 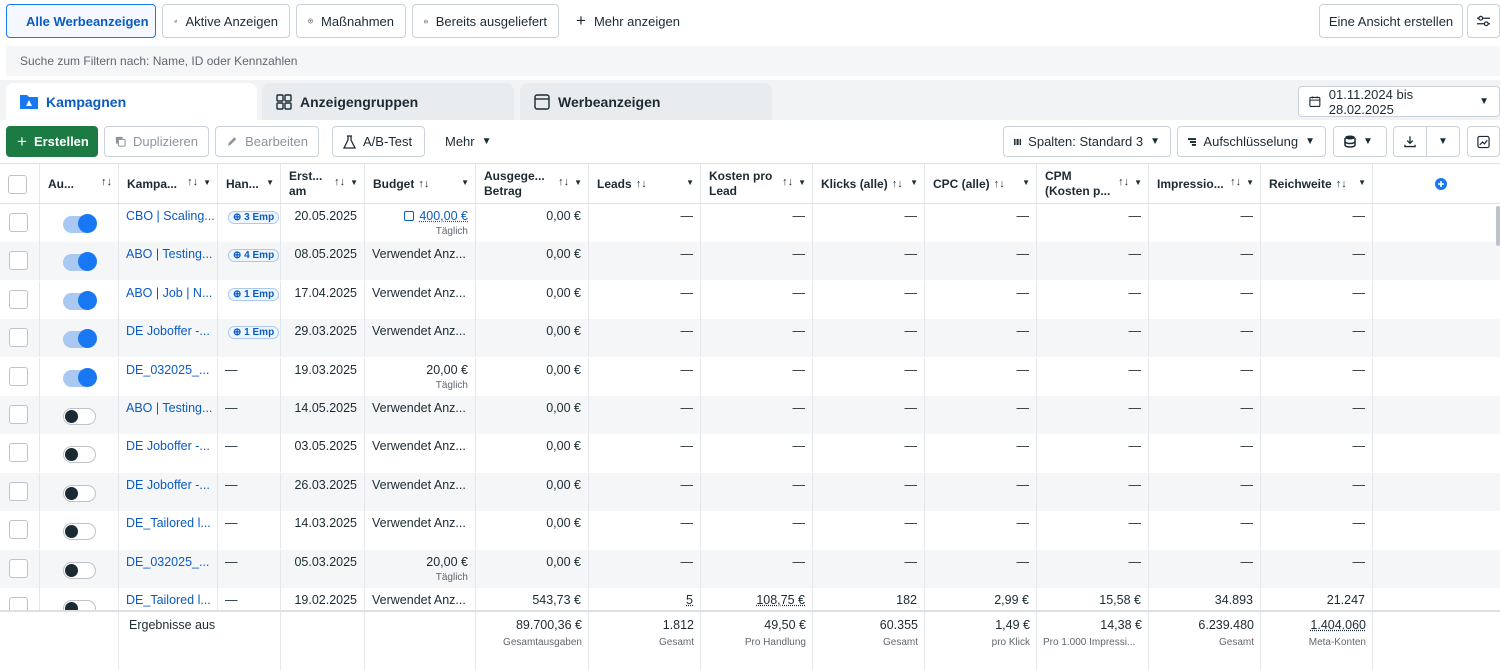 What do you see at coordinates (52, 141) in the screenshot?
I see `create-button: + Erstellen` at bounding box center [52, 141].